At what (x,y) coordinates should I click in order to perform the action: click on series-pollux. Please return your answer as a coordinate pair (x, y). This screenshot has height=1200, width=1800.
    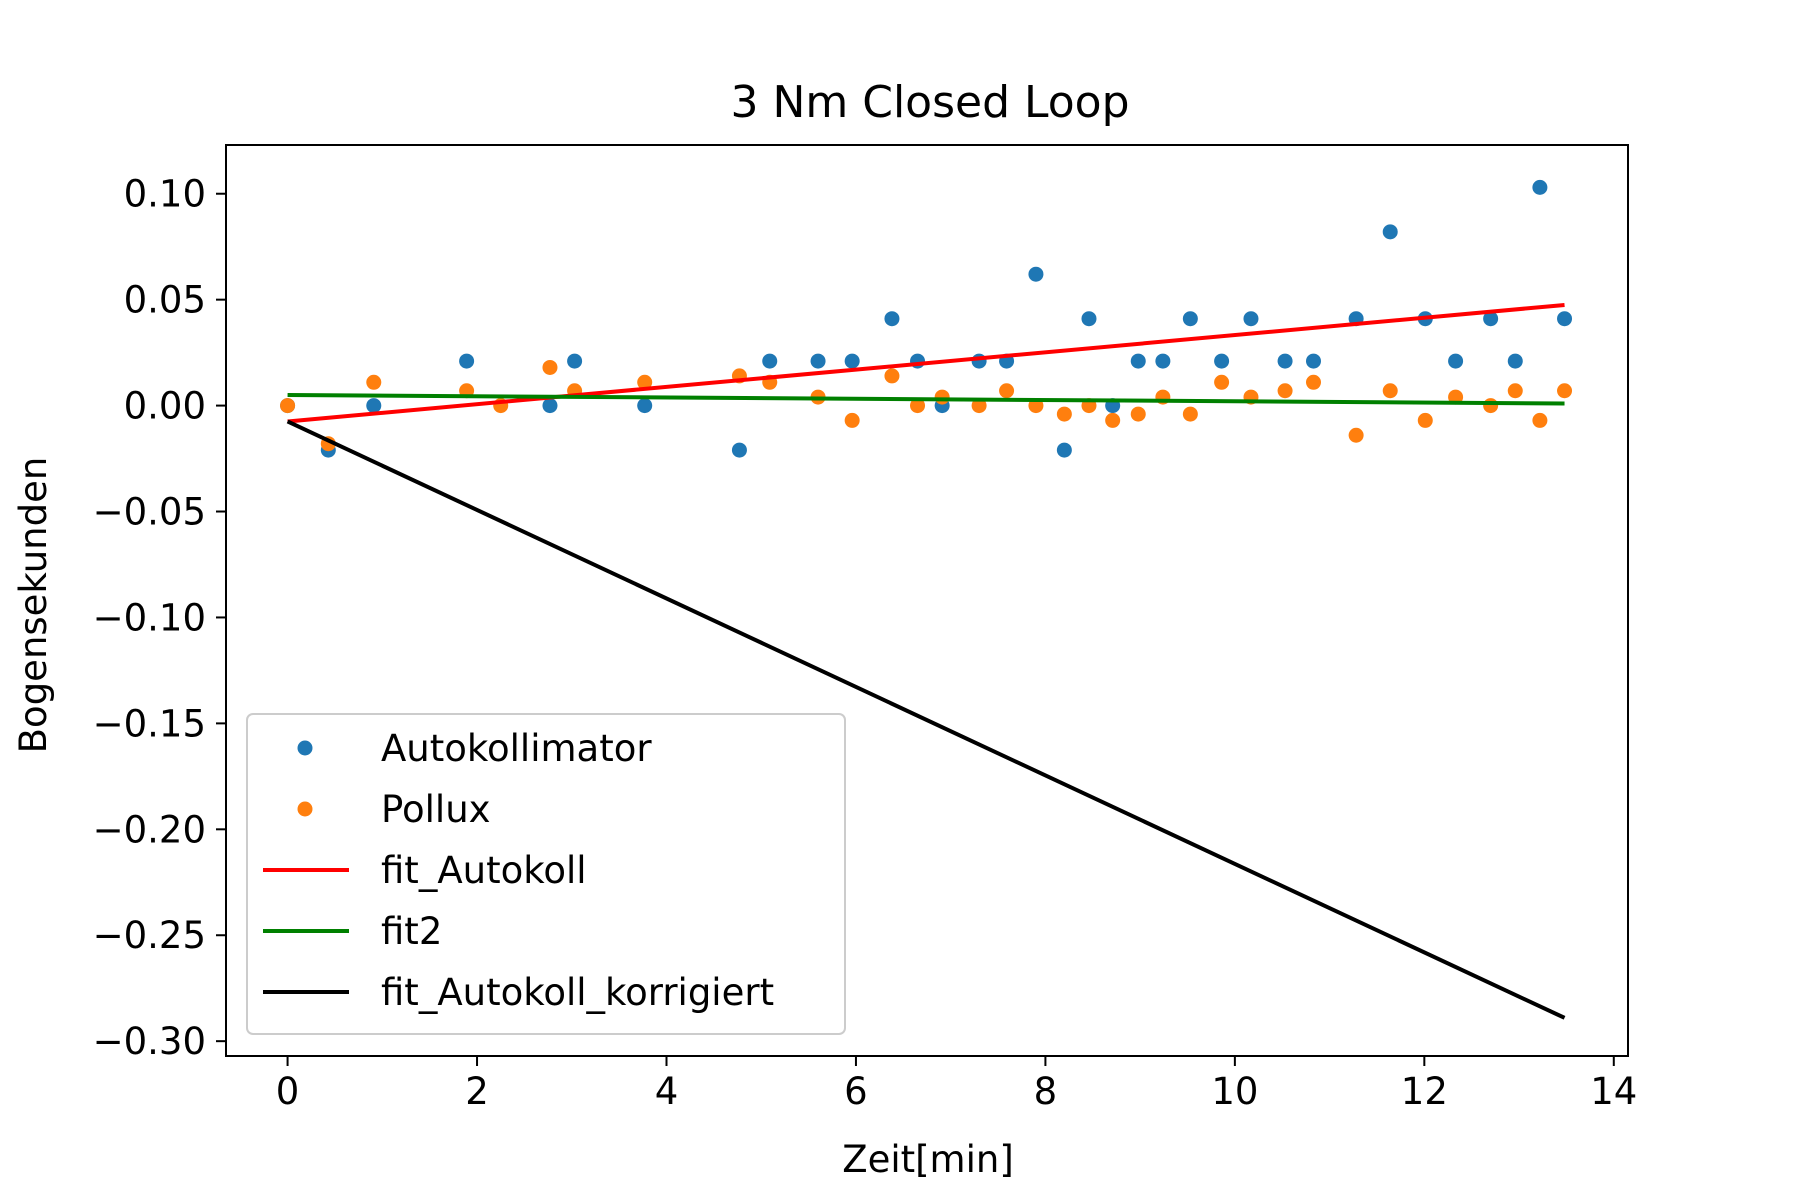
    Looking at the image, I should click on (926, 405).